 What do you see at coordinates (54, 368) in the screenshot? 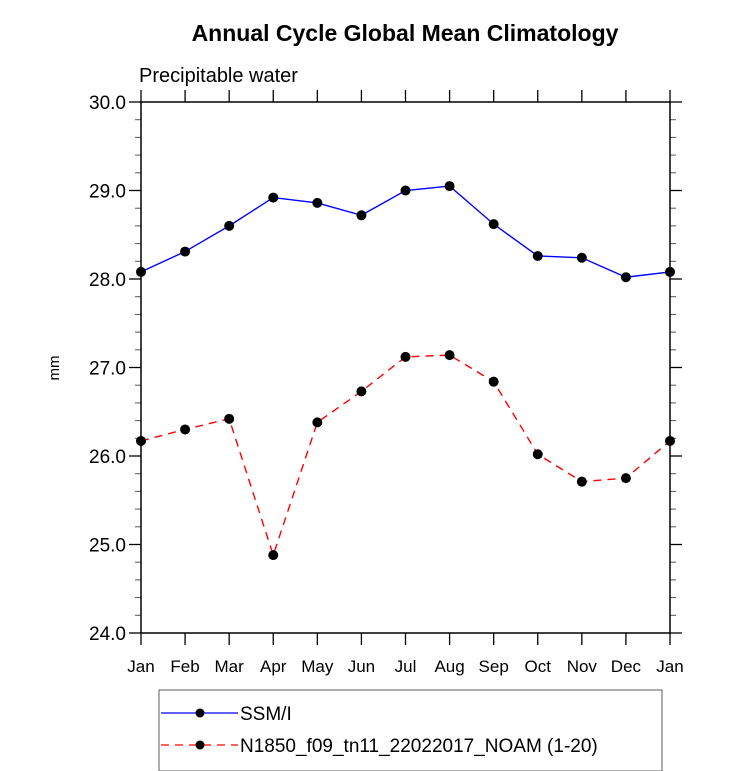
I see `y-axis-label: mm` at bounding box center [54, 368].